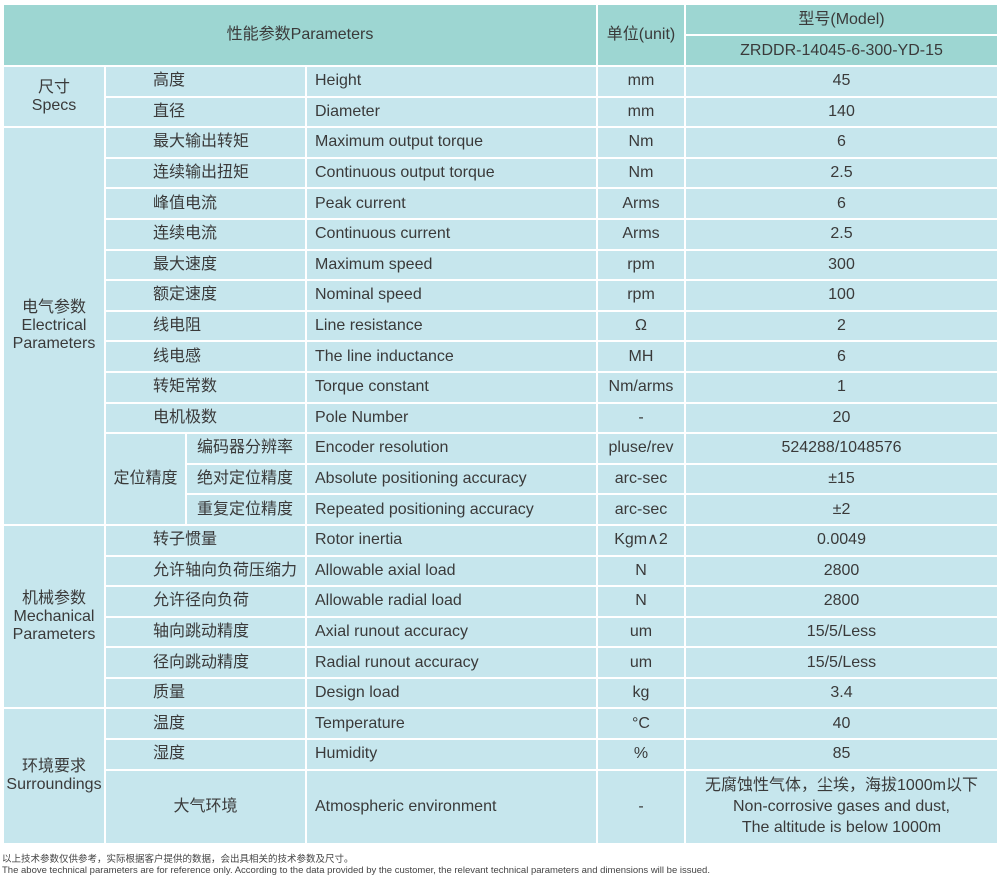 This screenshot has height=884, width=1000. What do you see at coordinates (500, 601) in the screenshot?
I see `table-row: 允许径向负荷 Allowable radial load N 2800` at bounding box center [500, 601].